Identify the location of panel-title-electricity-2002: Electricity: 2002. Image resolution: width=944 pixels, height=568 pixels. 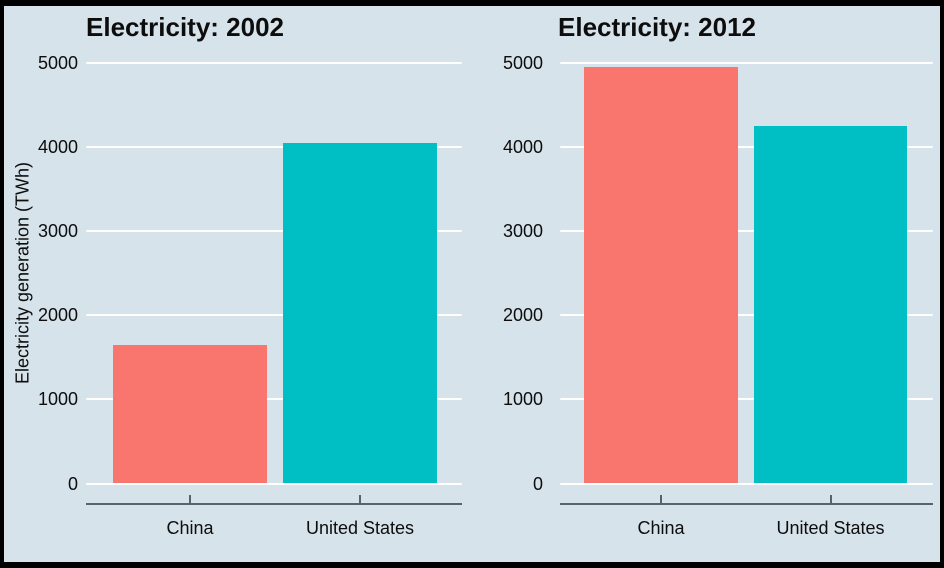
(185, 27).